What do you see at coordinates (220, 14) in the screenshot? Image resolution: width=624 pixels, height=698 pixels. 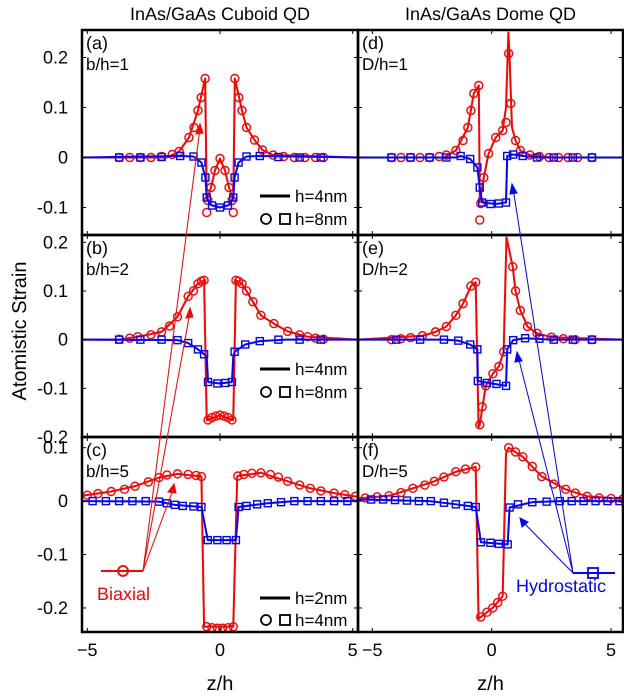 I see `chart-title: InAs/GaAs Cuboid QD` at bounding box center [220, 14].